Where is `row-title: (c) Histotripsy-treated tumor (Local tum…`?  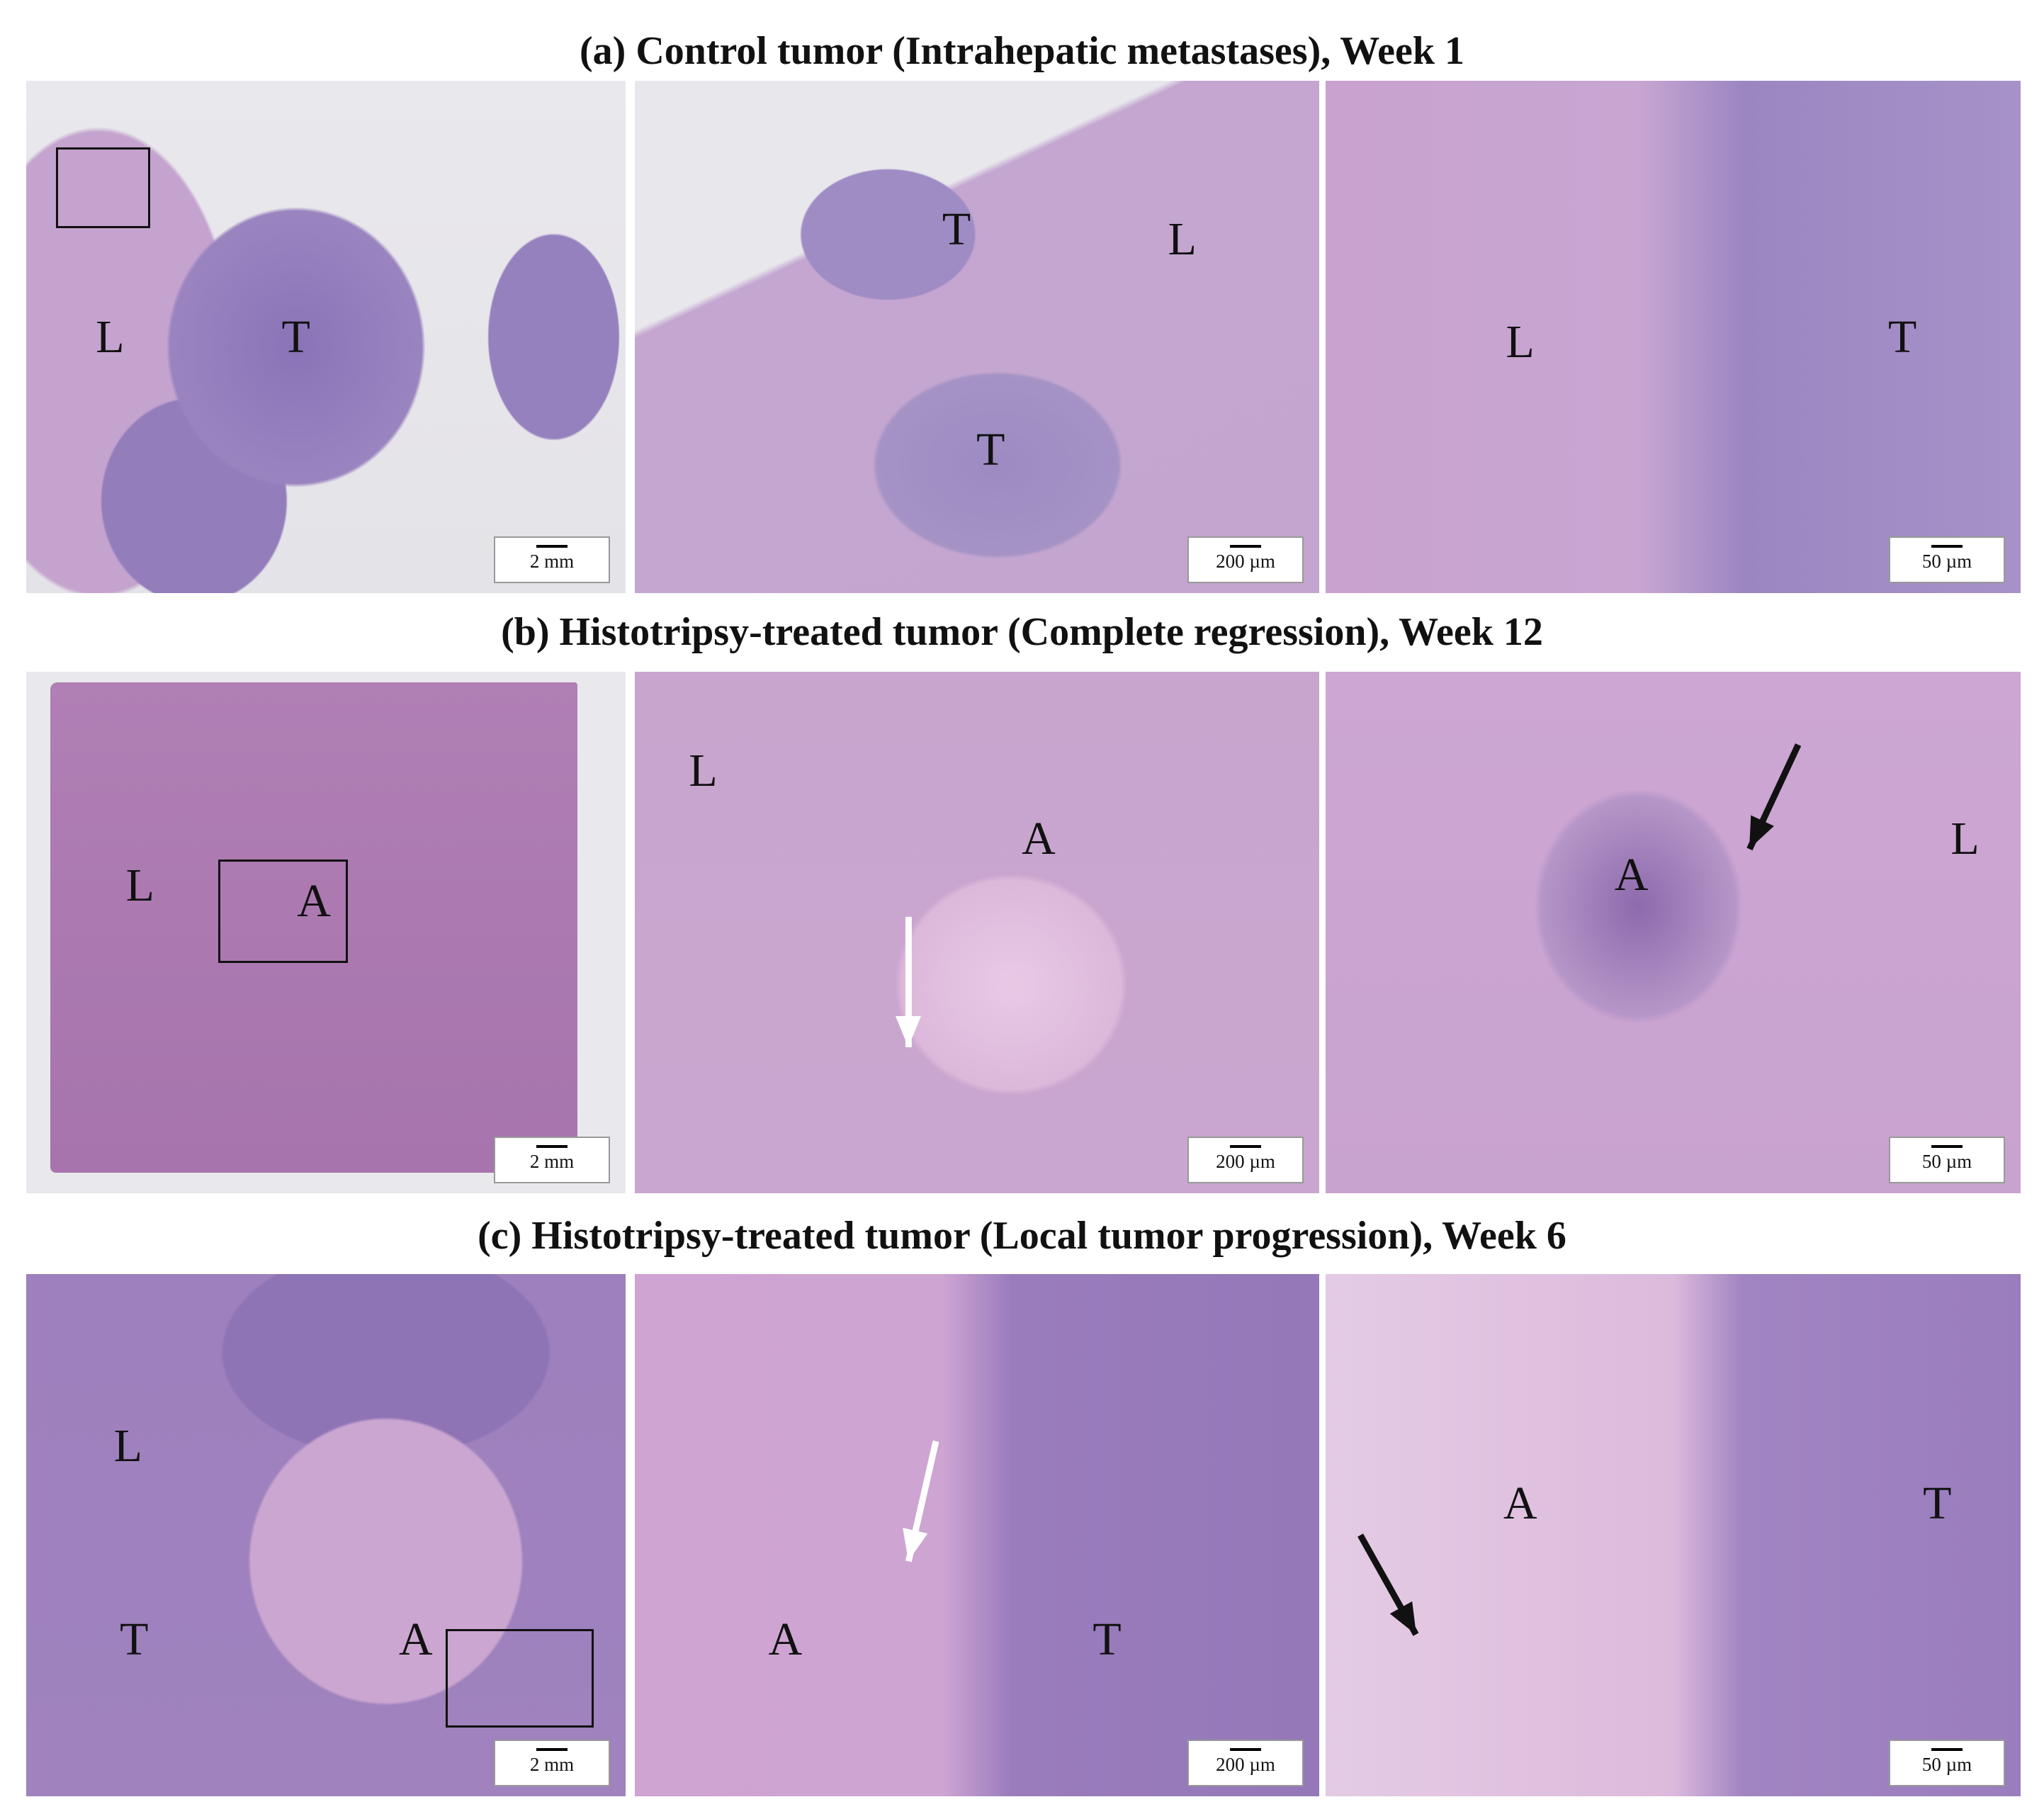 row-title: (c) Histotripsy-treated tumor (Local tum… is located at coordinates (1022, 1236).